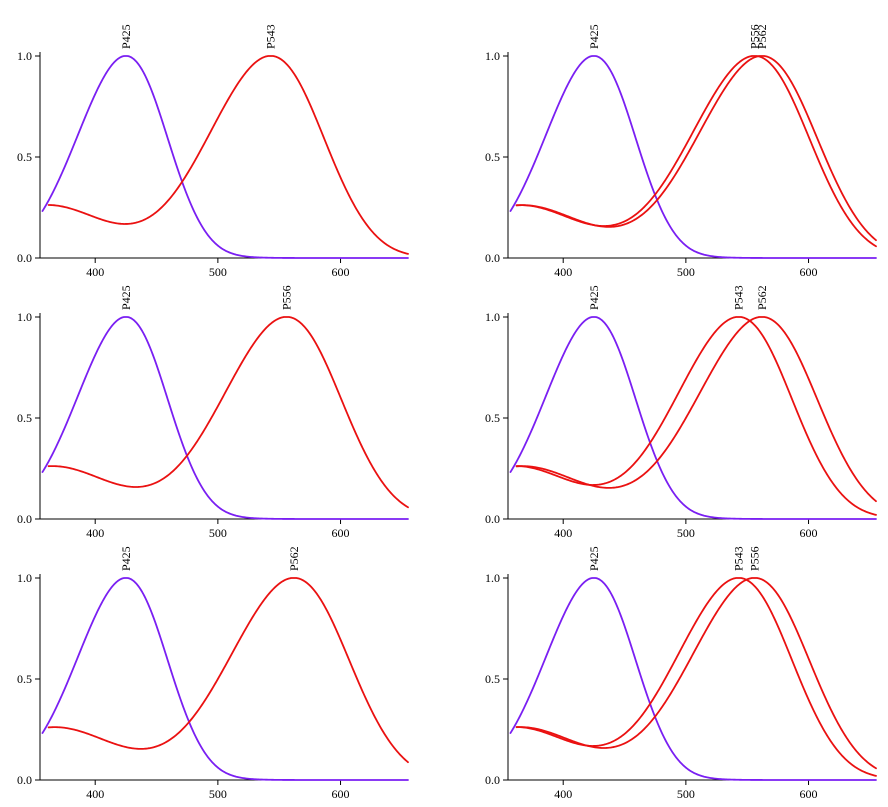 Image resolution: width=888 pixels, height=807 pixels. I want to click on chart-panel-1: 400 500 600 0.0 0.5 1.0 P425 P543, so click(213, 151).